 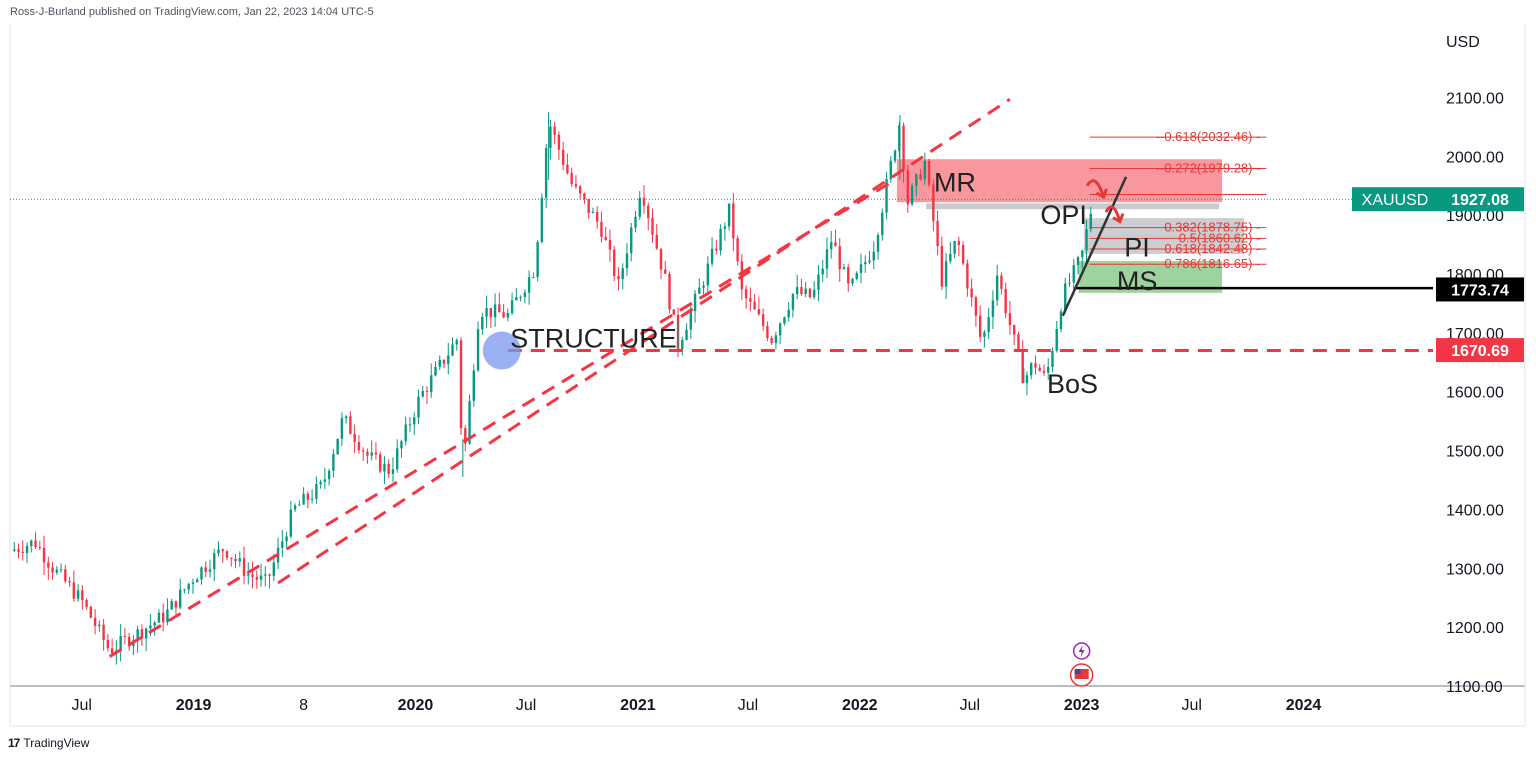 What do you see at coordinates (1072, 384) in the screenshot?
I see `annotation-bos: BoS` at bounding box center [1072, 384].